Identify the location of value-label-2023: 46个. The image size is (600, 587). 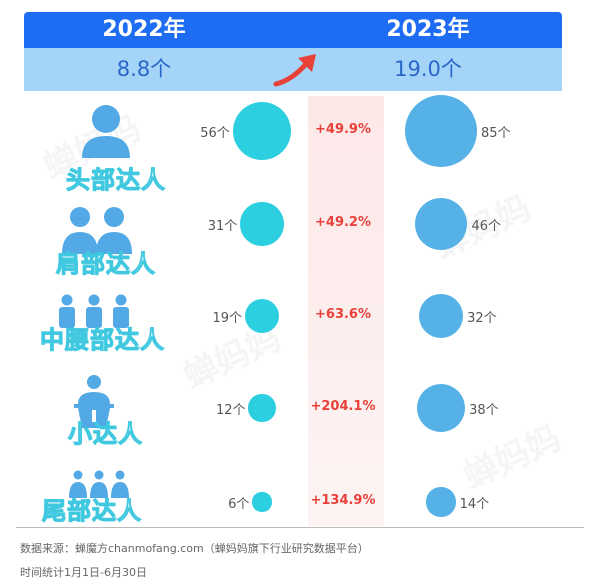
(486, 226).